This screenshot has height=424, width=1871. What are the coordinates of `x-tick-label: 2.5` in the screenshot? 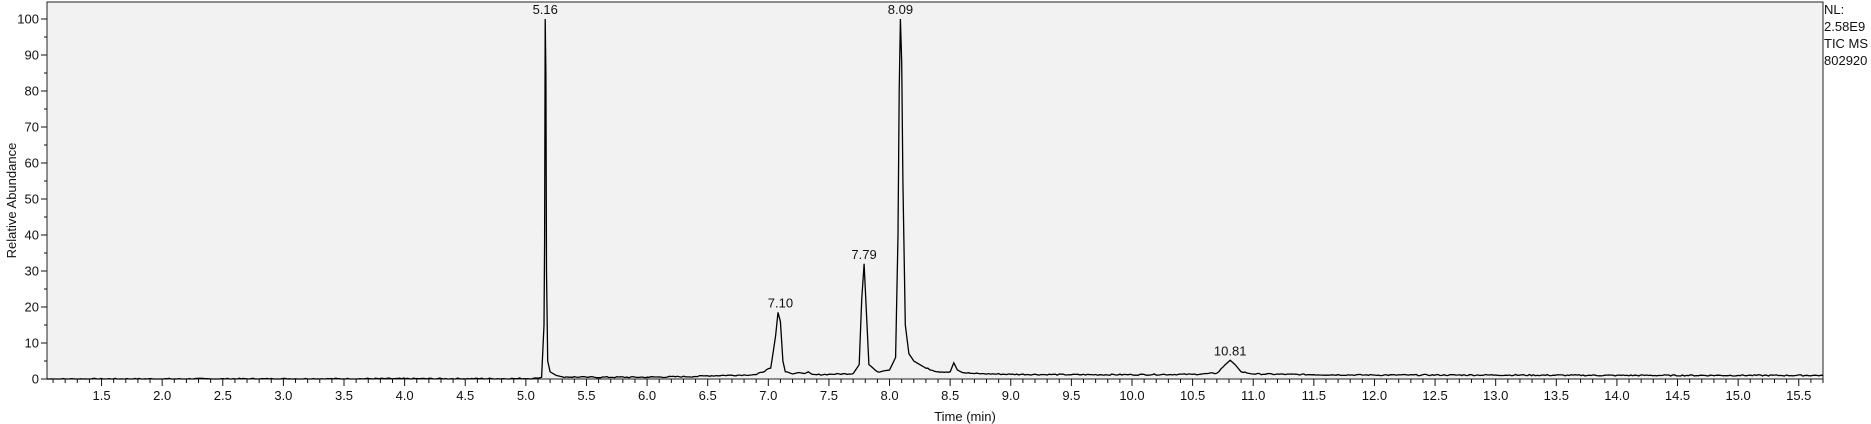 It's located at (223, 395).